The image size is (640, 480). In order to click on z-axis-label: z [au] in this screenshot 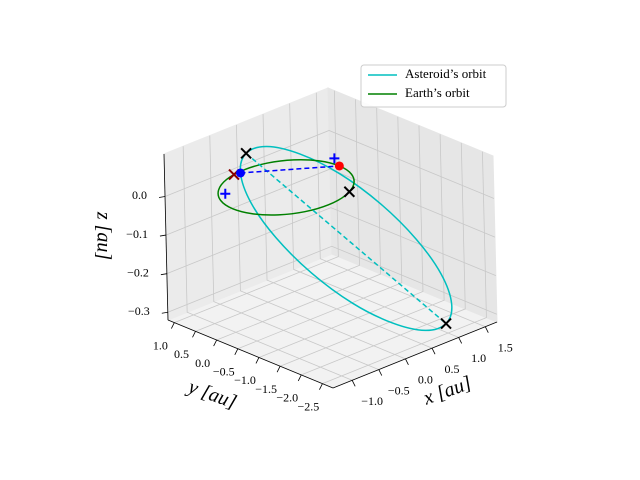, I will do `click(103, 235)`.